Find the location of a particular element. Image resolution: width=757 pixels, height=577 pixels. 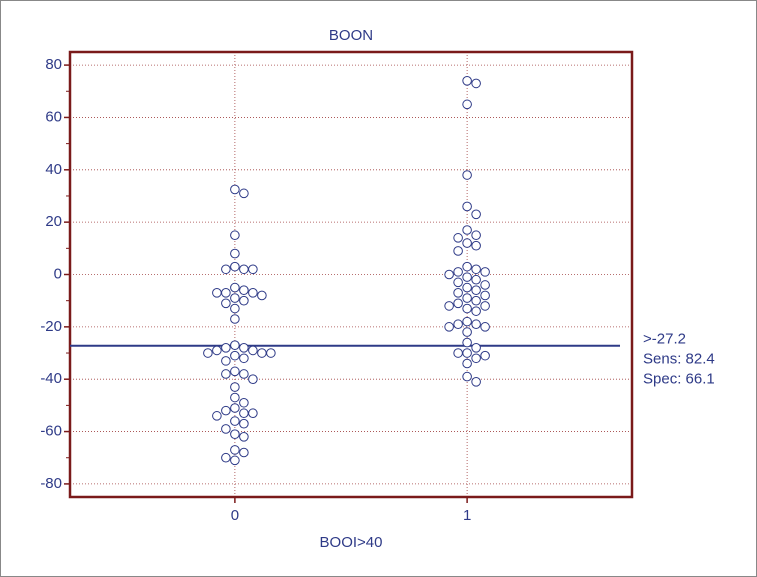

x-axis-label: BOOI>40 is located at coordinates (351, 542).